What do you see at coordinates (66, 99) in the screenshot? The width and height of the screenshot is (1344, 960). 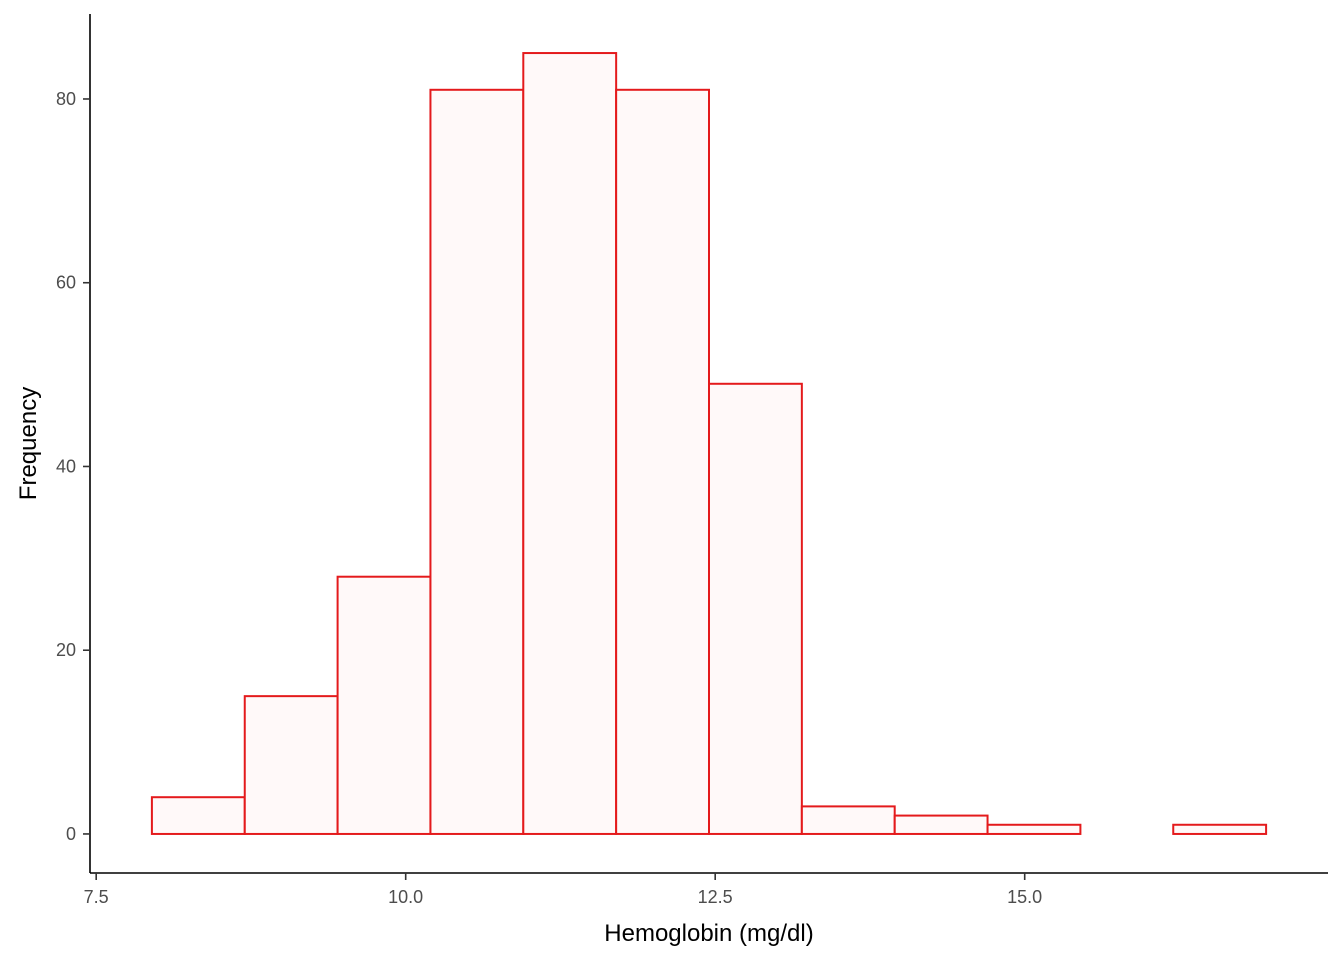 I see `y-tick-label: 80` at bounding box center [66, 99].